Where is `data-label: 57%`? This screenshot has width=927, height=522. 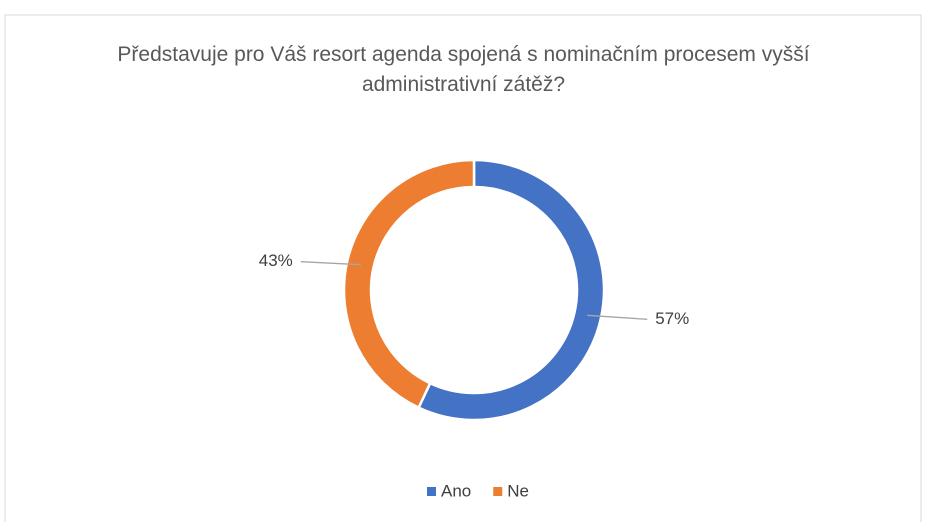 data-label: 57% is located at coordinates (672, 318).